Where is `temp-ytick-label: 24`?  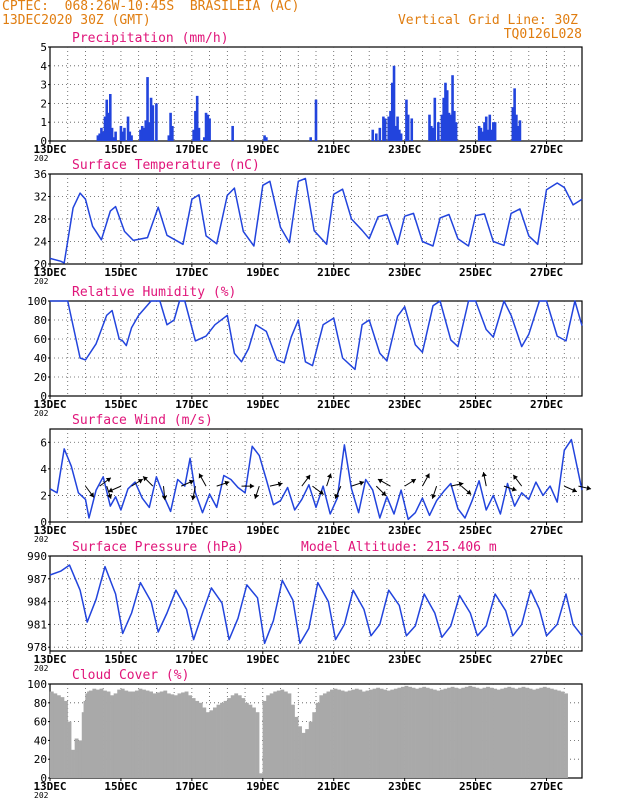
temp-ytick-label: 24 is located at coordinates (41, 242).